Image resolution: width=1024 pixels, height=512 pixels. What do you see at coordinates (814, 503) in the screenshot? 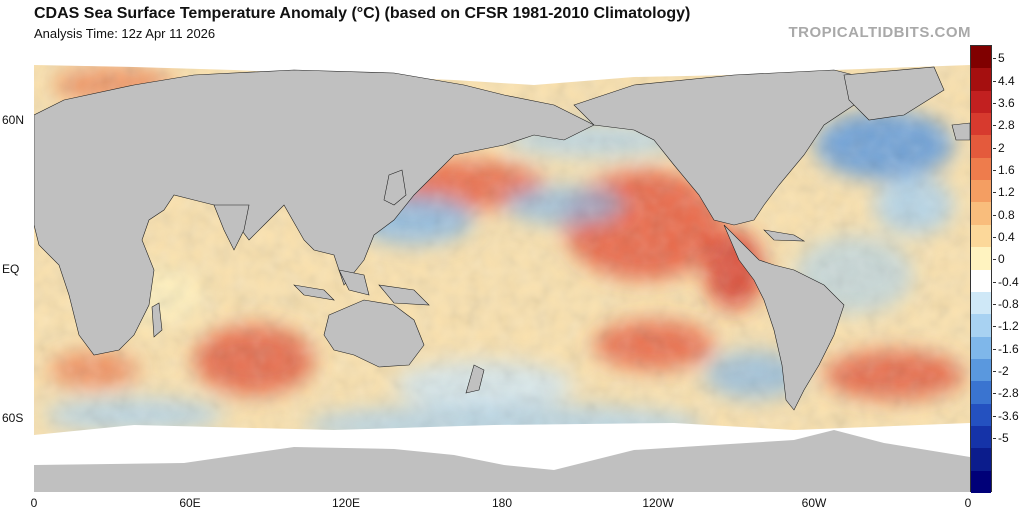
I see `lon-label-60w: 60W` at bounding box center [814, 503].